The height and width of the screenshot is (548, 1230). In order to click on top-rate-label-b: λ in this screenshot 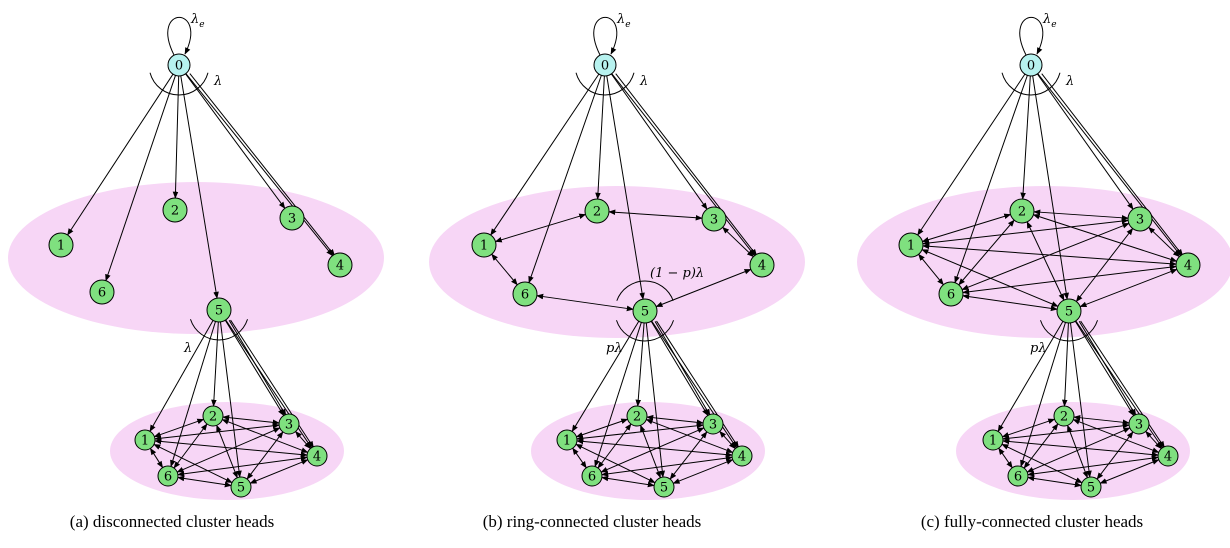, I will do `click(643, 81)`.